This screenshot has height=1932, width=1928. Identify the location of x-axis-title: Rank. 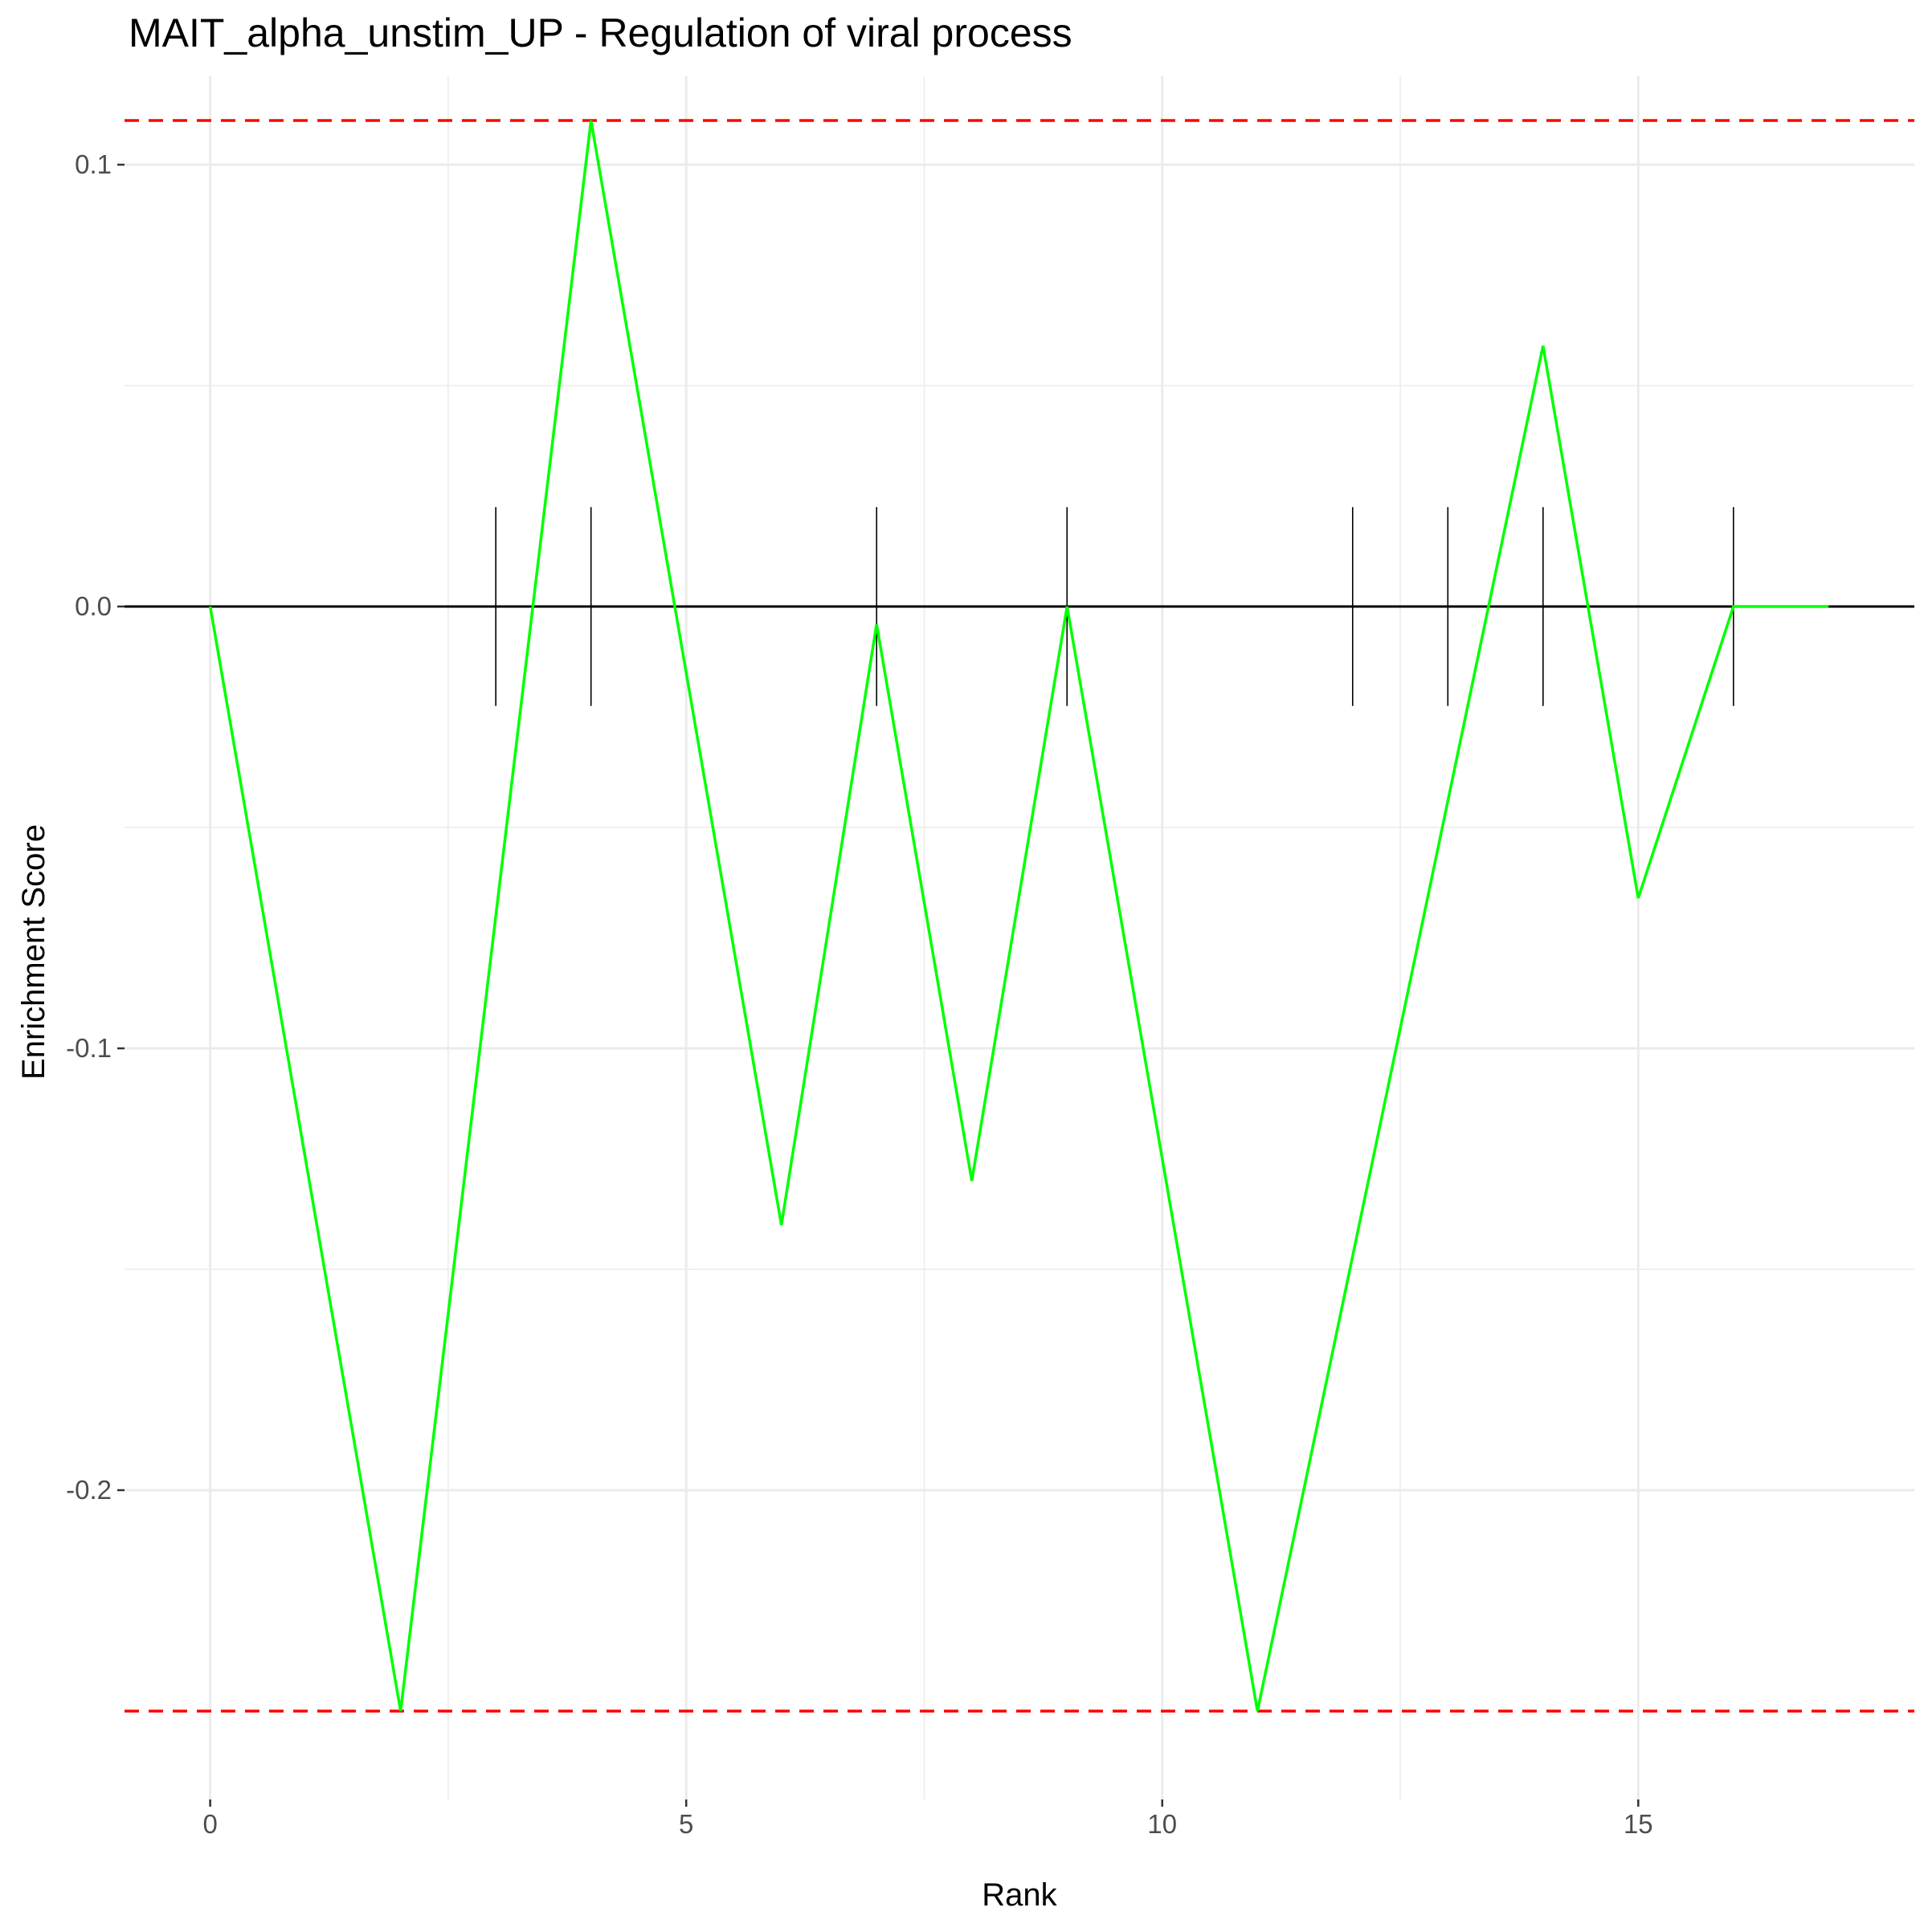
(1020, 1895).